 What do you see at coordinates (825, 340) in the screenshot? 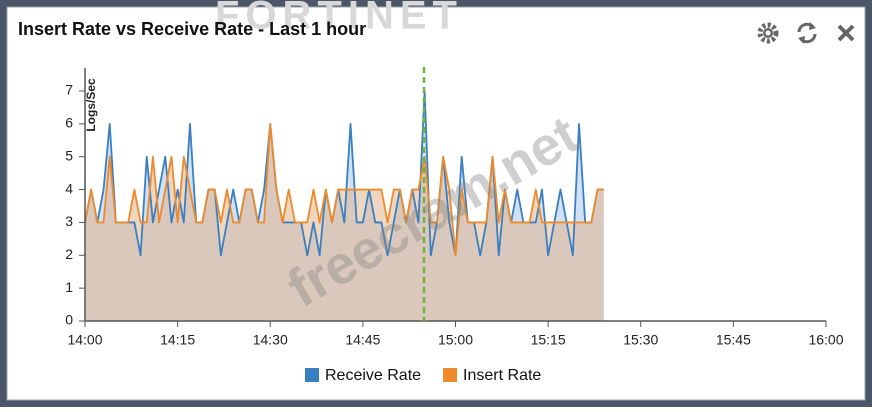
I see `x-tick-label: 16:00` at bounding box center [825, 340].